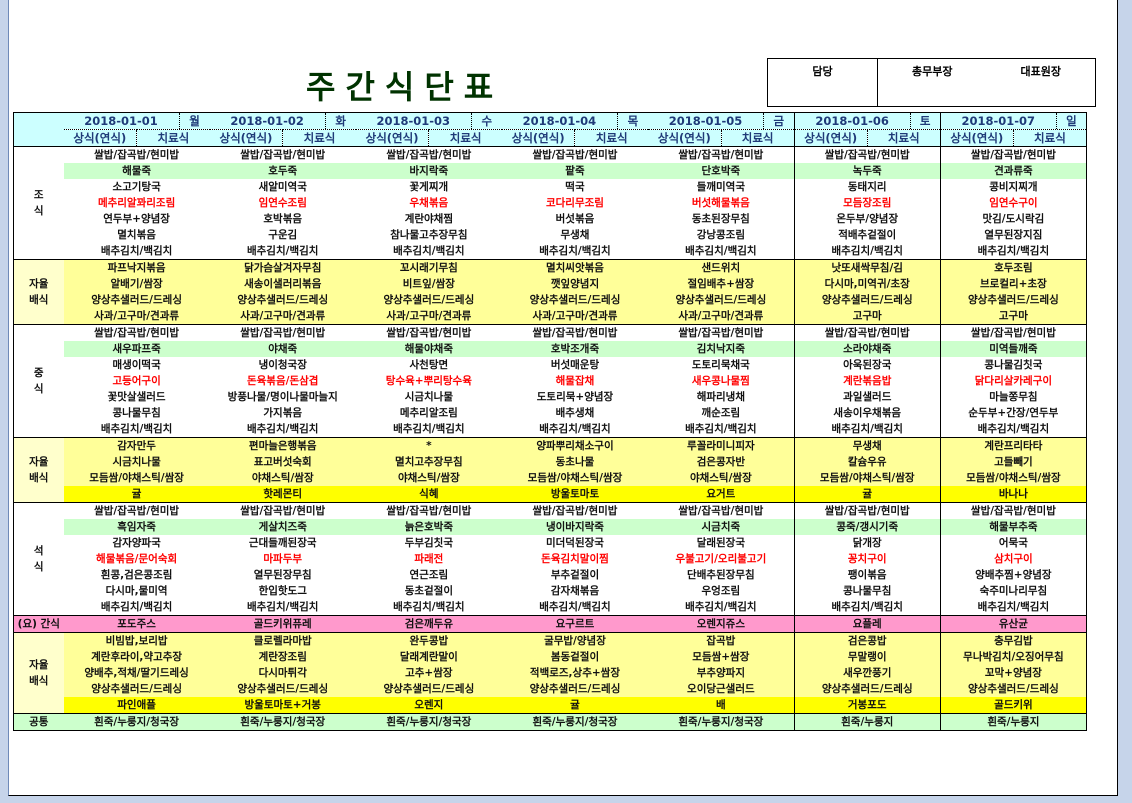 The height and width of the screenshot is (803, 1132). Describe the element at coordinates (867, 235) in the screenshot. I see `menu-item: 적배추겉절이` at that location.